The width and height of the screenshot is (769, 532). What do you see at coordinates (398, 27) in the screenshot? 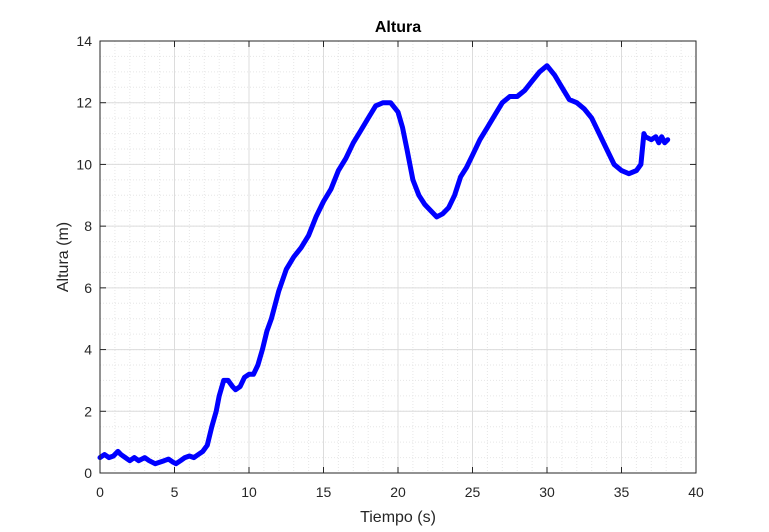
I see `chart-title: Altura` at bounding box center [398, 27].